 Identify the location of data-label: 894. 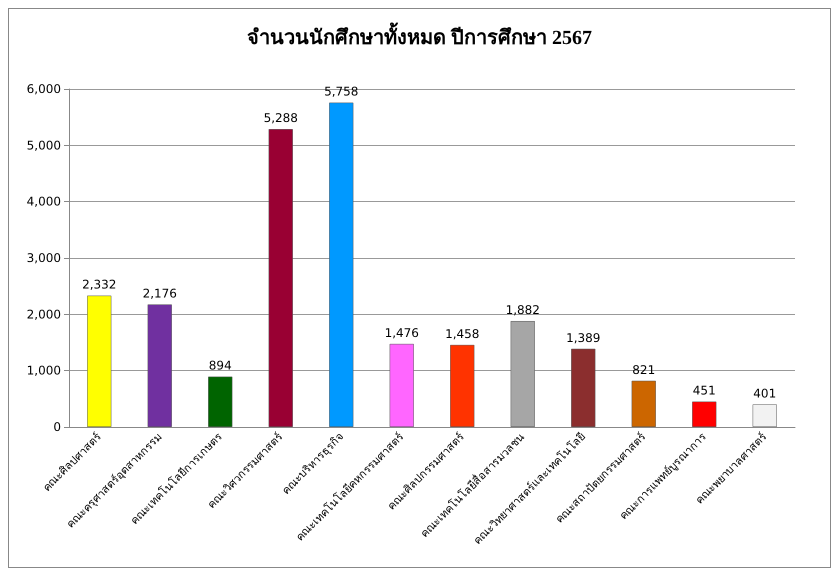
(220, 365).